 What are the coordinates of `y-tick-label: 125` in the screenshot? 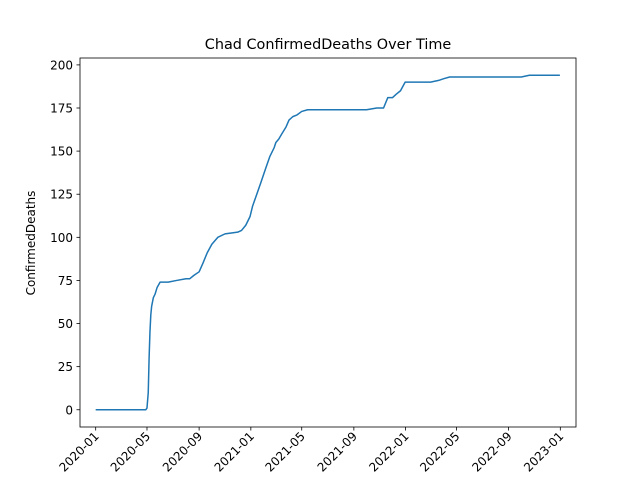 It's located at (61, 195).